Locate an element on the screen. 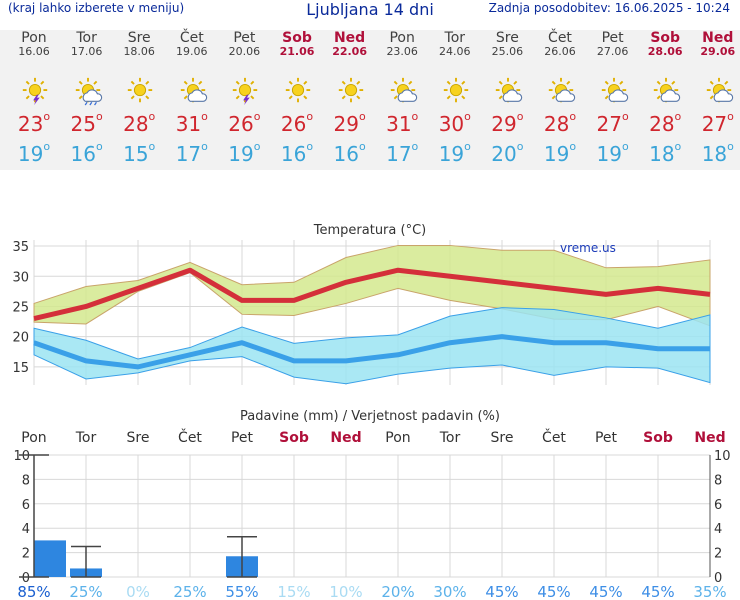 The width and height of the screenshot is (740, 600). y-tick-label-right: 0 is located at coordinates (718, 578).